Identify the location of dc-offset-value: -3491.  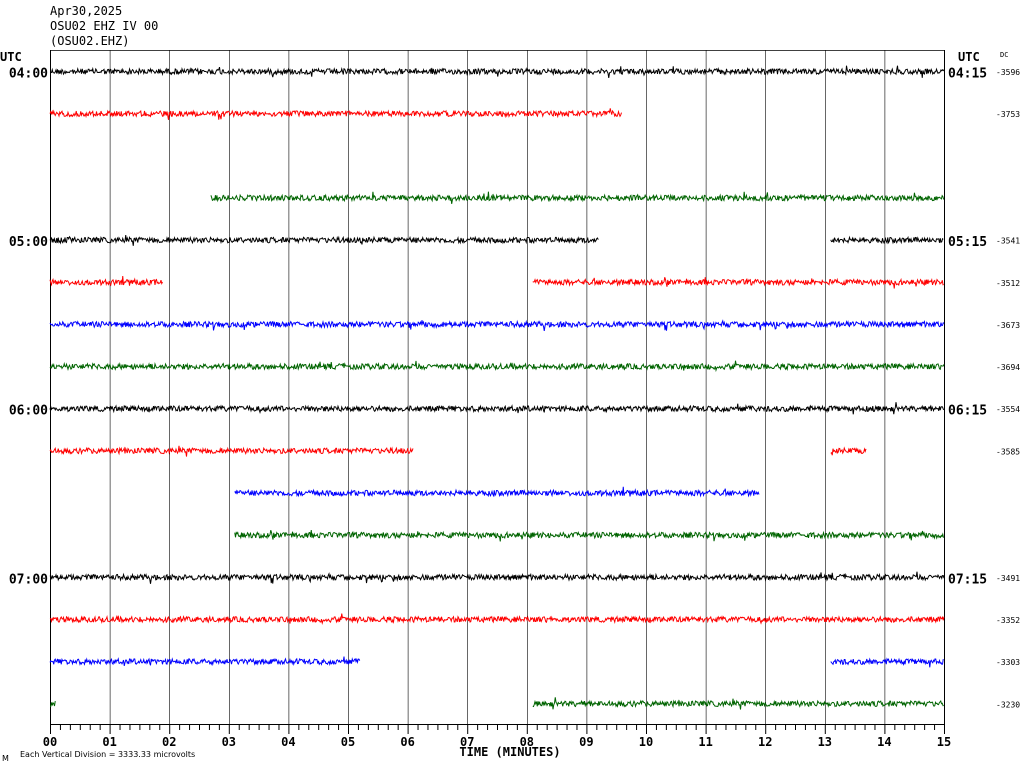
(1008, 578).